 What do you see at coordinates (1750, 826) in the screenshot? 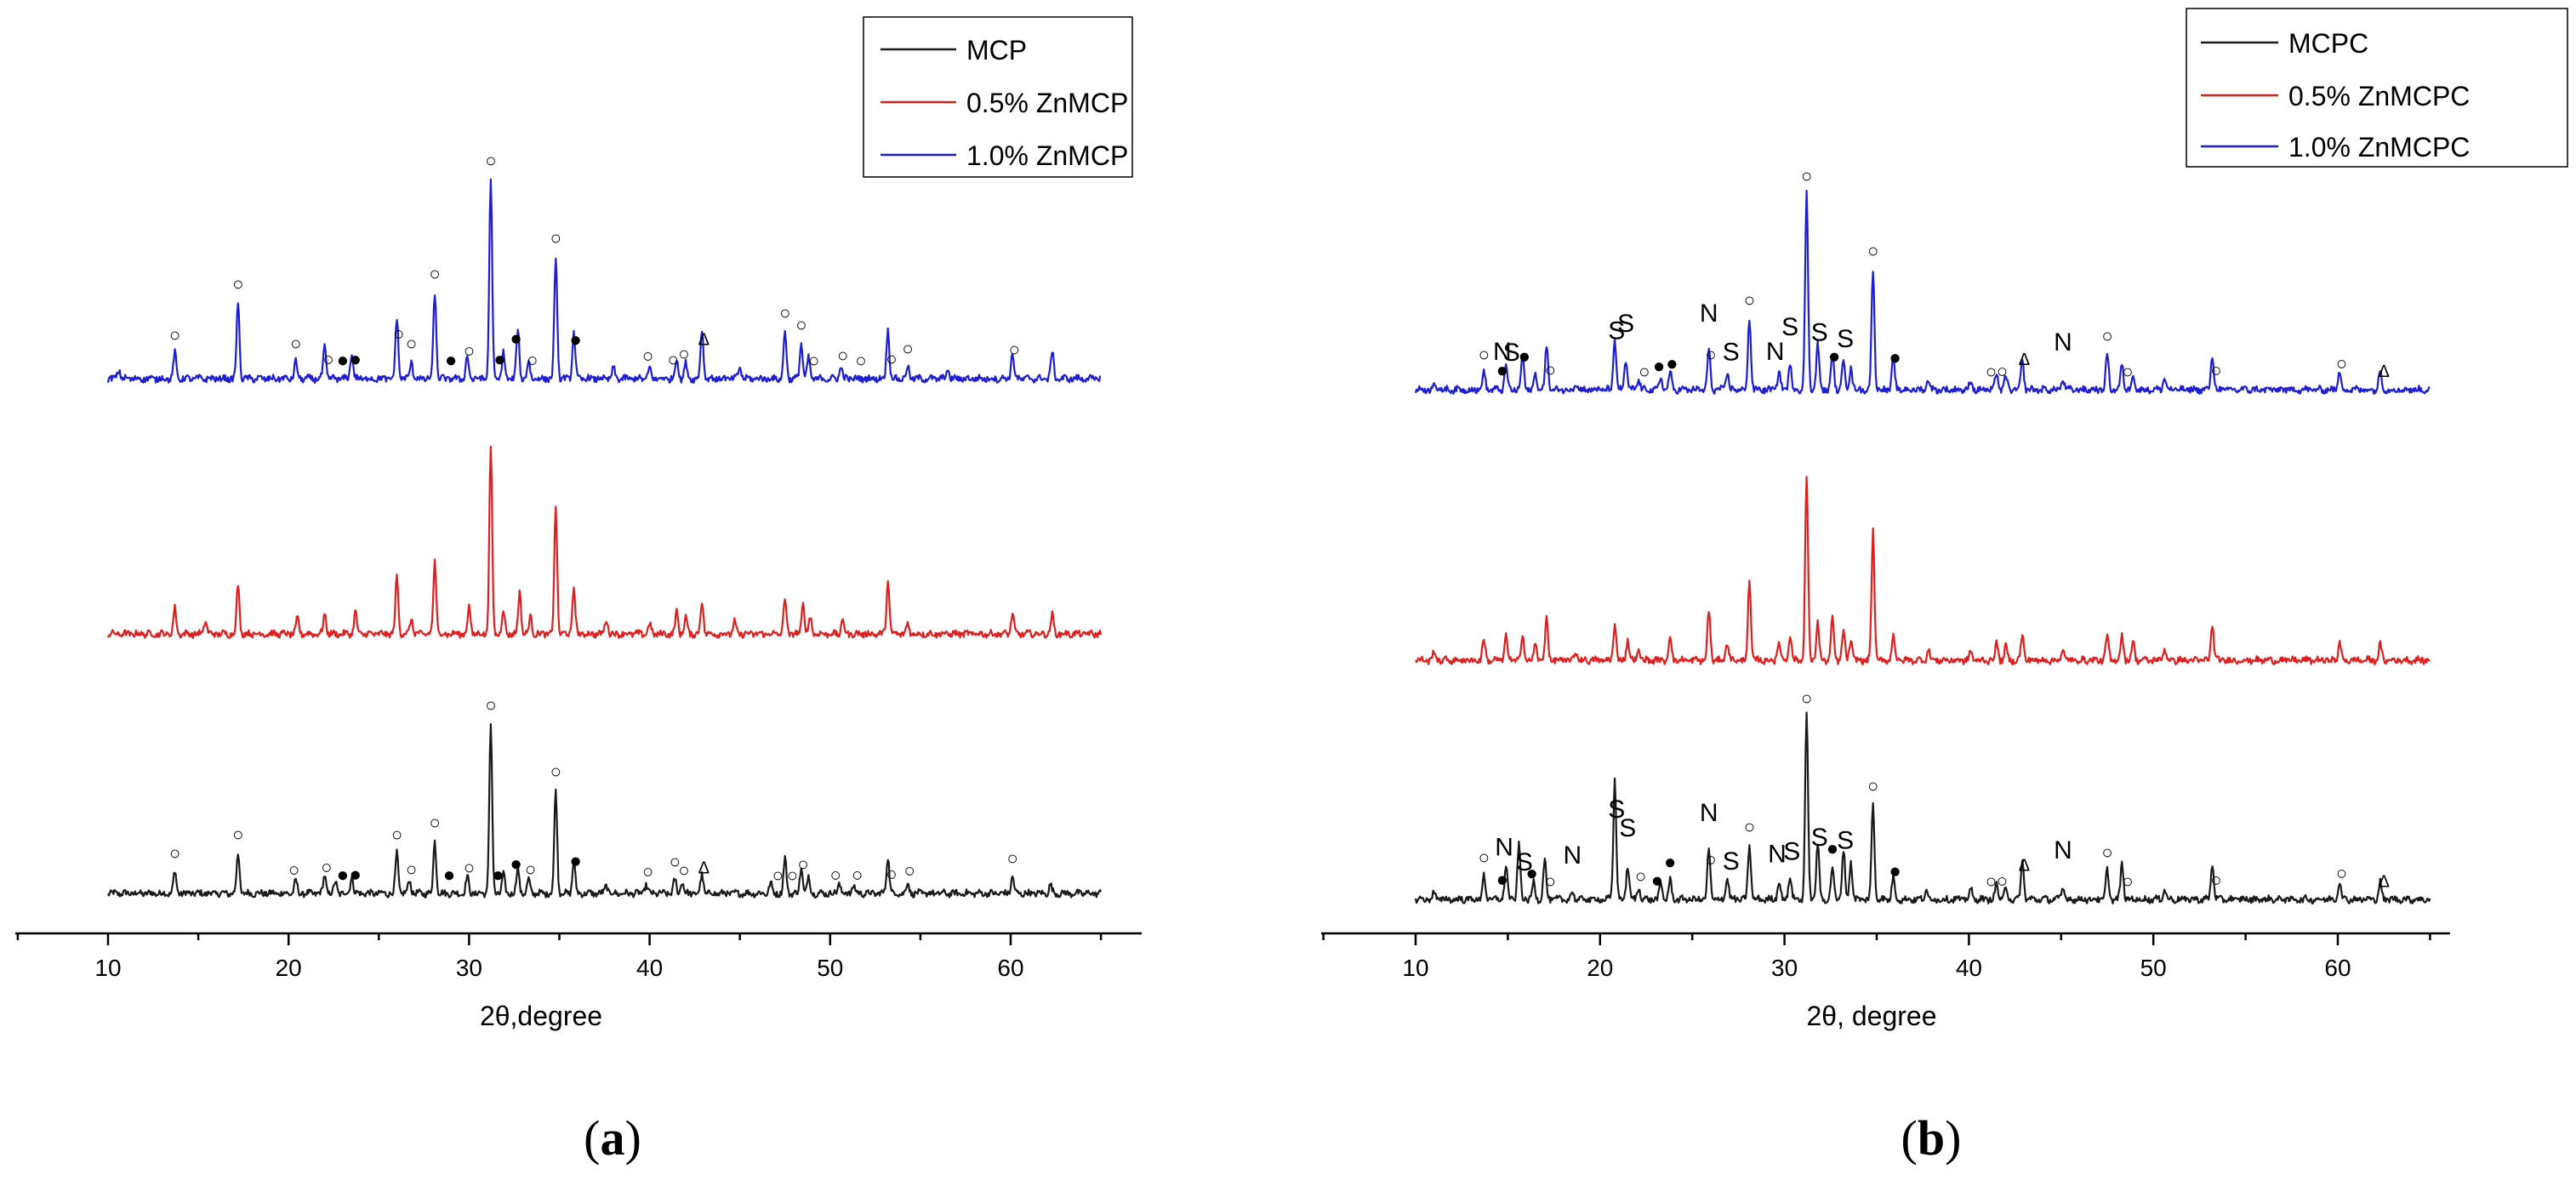
I see `phase-marker-mcpc-15: ○` at bounding box center [1750, 826].